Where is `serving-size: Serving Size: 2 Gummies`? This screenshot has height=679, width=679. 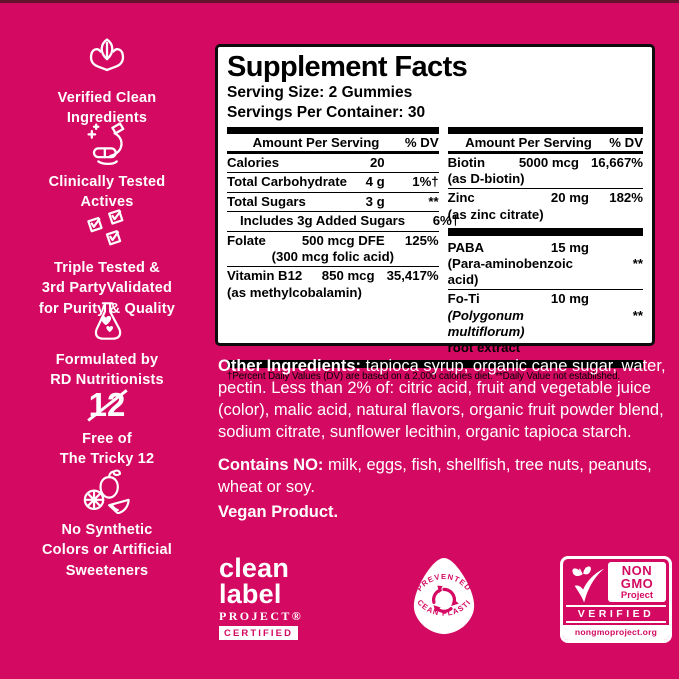
serving-size: Serving Size: 2 Gummies is located at coordinates (320, 93).